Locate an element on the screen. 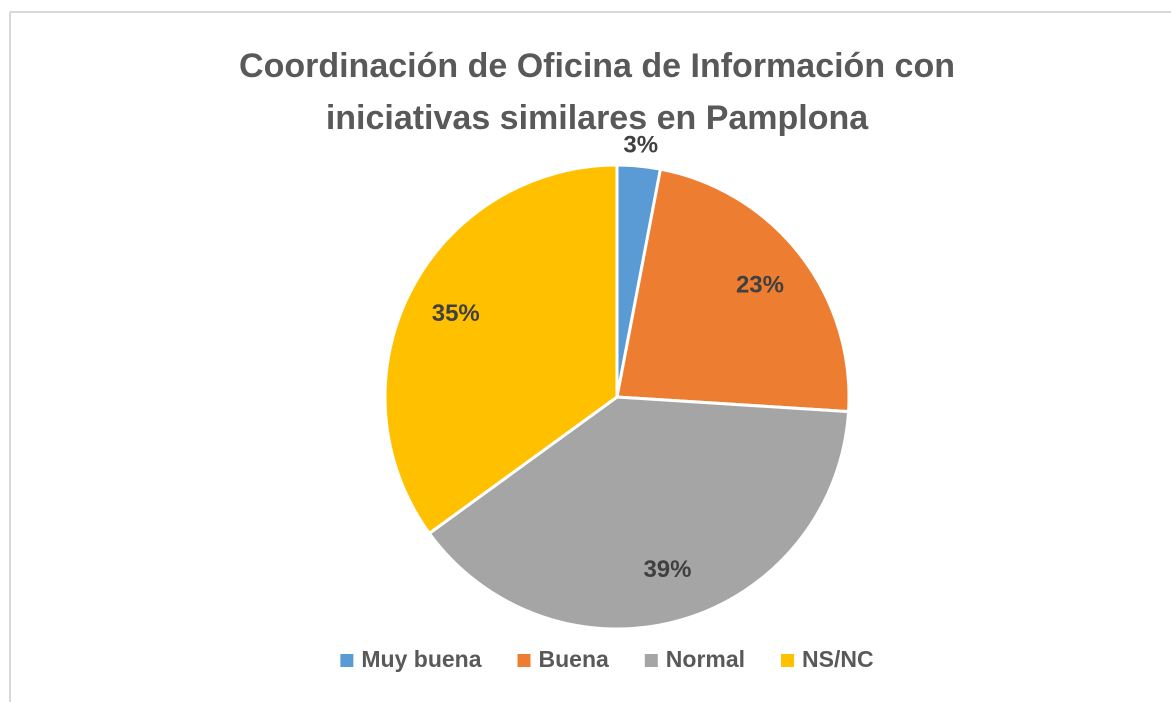 Image resolution: width=1171 pixels, height=702 pixels. legend-label: Muy buena is located at coordinates (421, 659).